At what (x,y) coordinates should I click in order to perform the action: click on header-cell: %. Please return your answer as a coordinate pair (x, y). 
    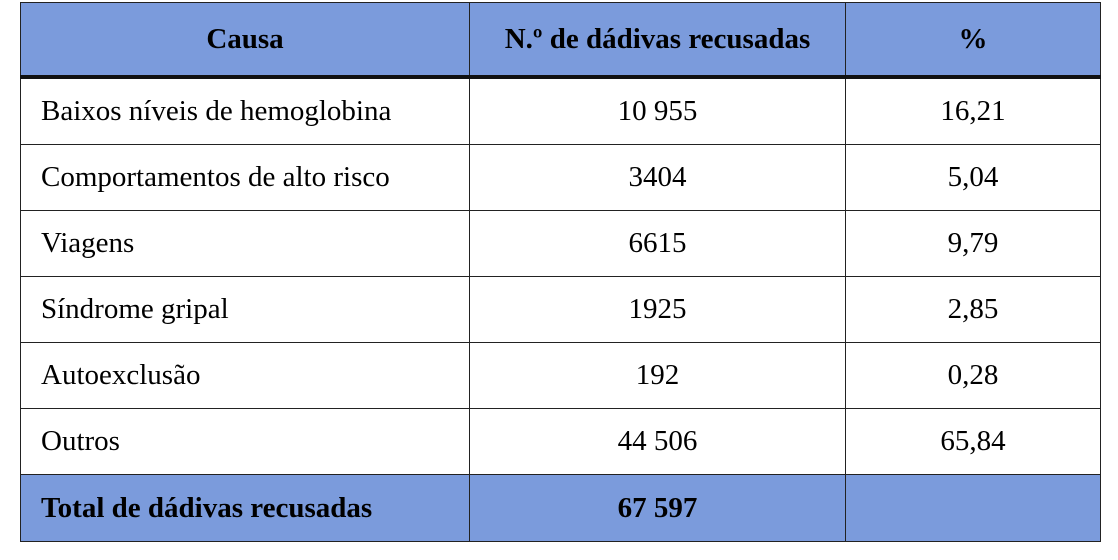
    Looking at the image, I should click on (973, 40).